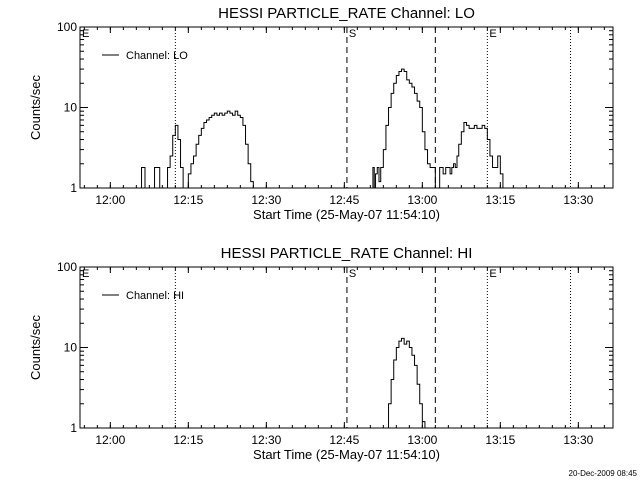 The height and width of the screenshot is (480, 640). What do you see at coordinates (346, 214) in the screenshot?
I see `panel-1-x-axis-label: Start Time (25-May-07 11:54:10)` at bounding box center [346, 214].